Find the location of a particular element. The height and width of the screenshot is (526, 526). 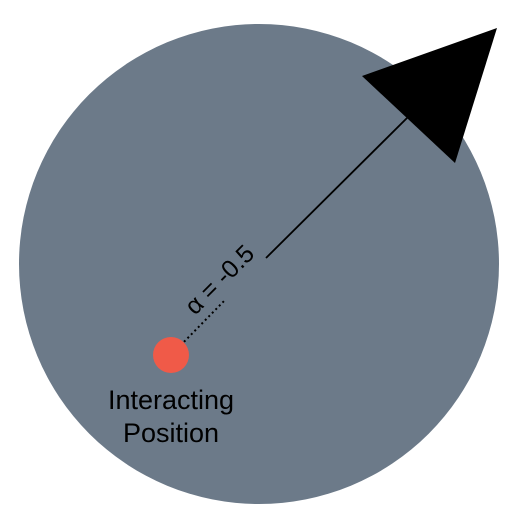

direction-line is located at coordinates (336, 188).